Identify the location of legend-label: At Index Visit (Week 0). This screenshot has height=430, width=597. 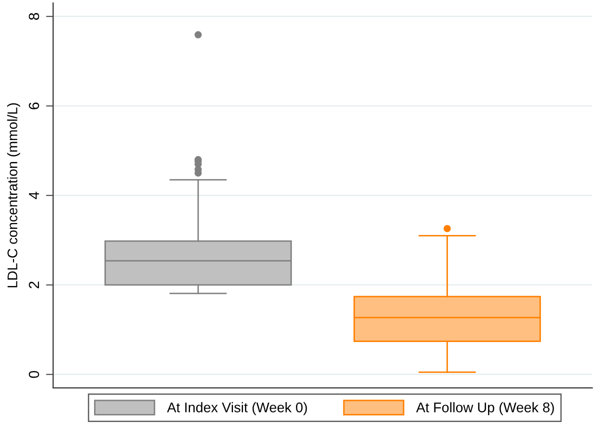
(237, 409).